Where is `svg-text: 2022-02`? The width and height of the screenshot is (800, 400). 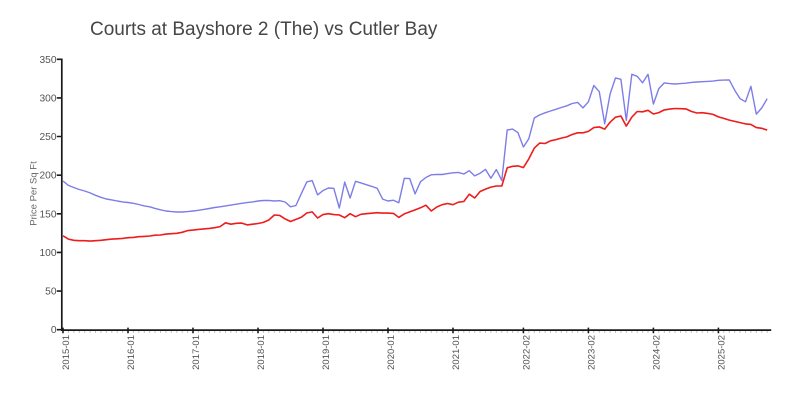
svg-text: 2022-02 is located at coordinates (526, 352).